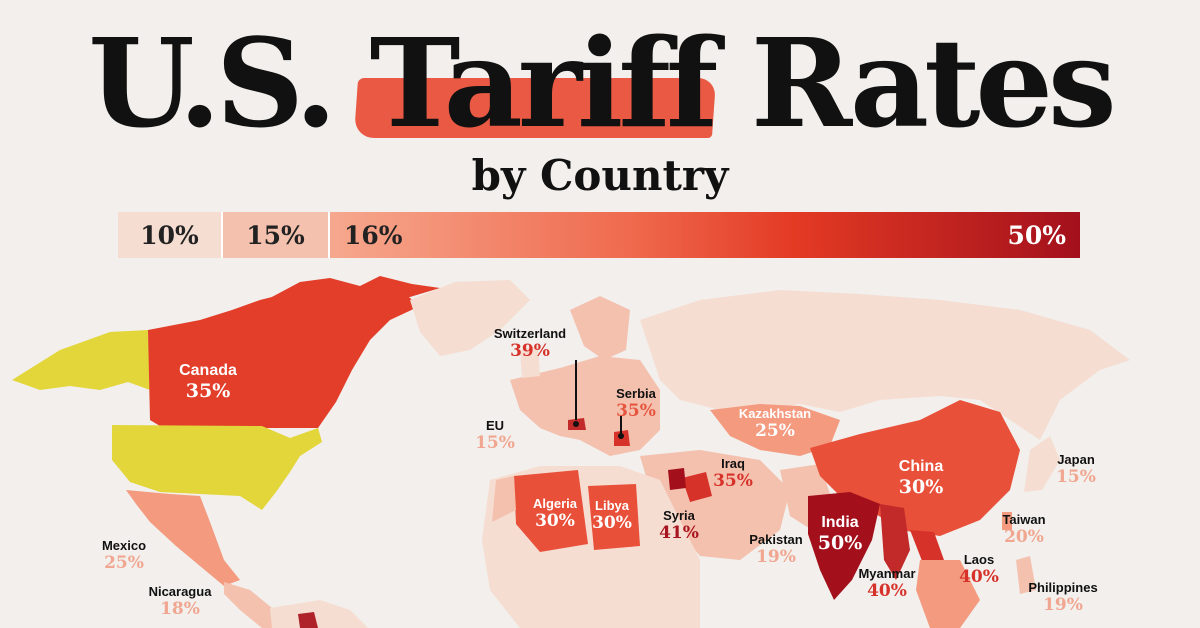 The height and width of the screenshot is (628, 1200). What do you see at coordinates (124, 545) in the screenshot?
I see `label-mexico-name: Mexico` at bounding box center [124, 545].